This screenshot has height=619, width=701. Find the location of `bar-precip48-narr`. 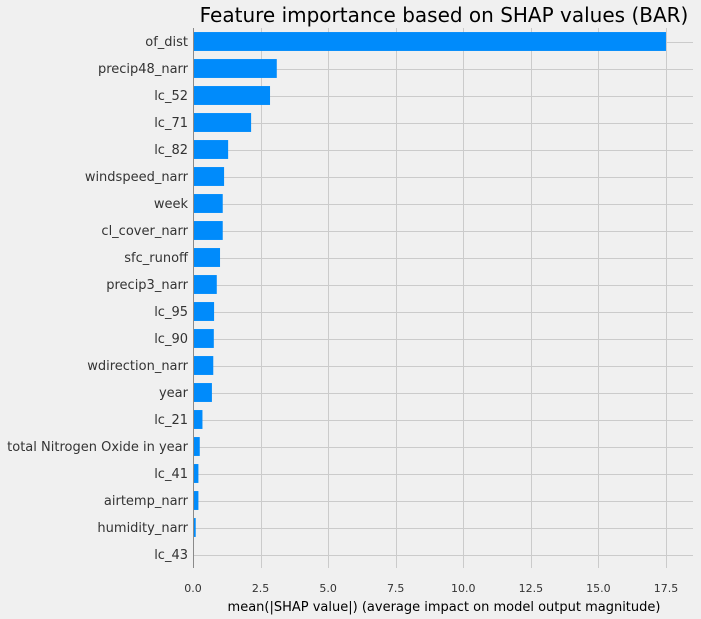

bar-precip48-narr is located at coordinates (235, 68).